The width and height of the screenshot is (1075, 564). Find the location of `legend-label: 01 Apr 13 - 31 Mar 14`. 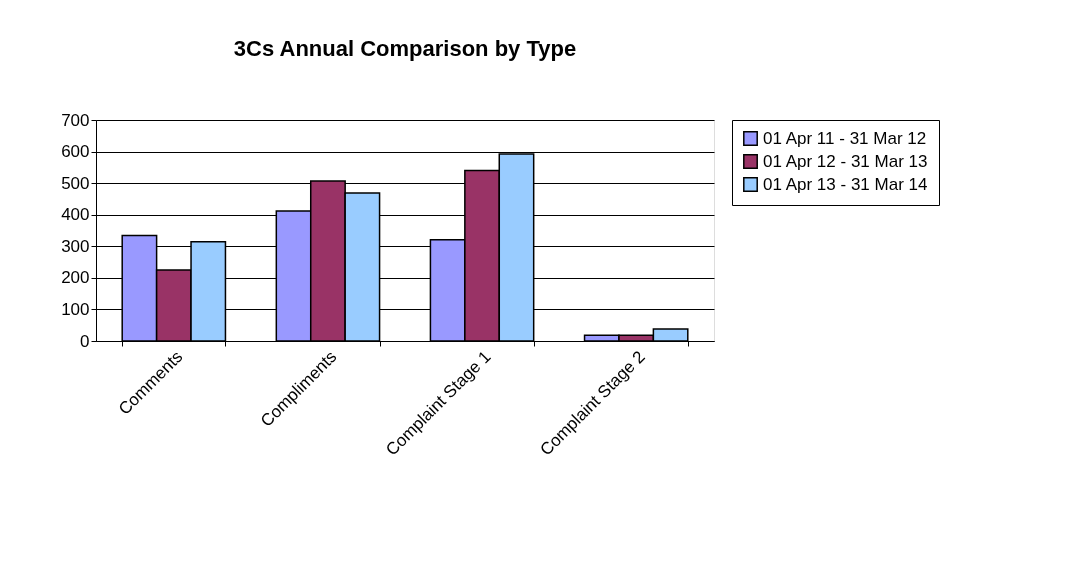

legend-label: 01 Apr 13 - 31 Mar 14 is located at coordinates (845, 184).